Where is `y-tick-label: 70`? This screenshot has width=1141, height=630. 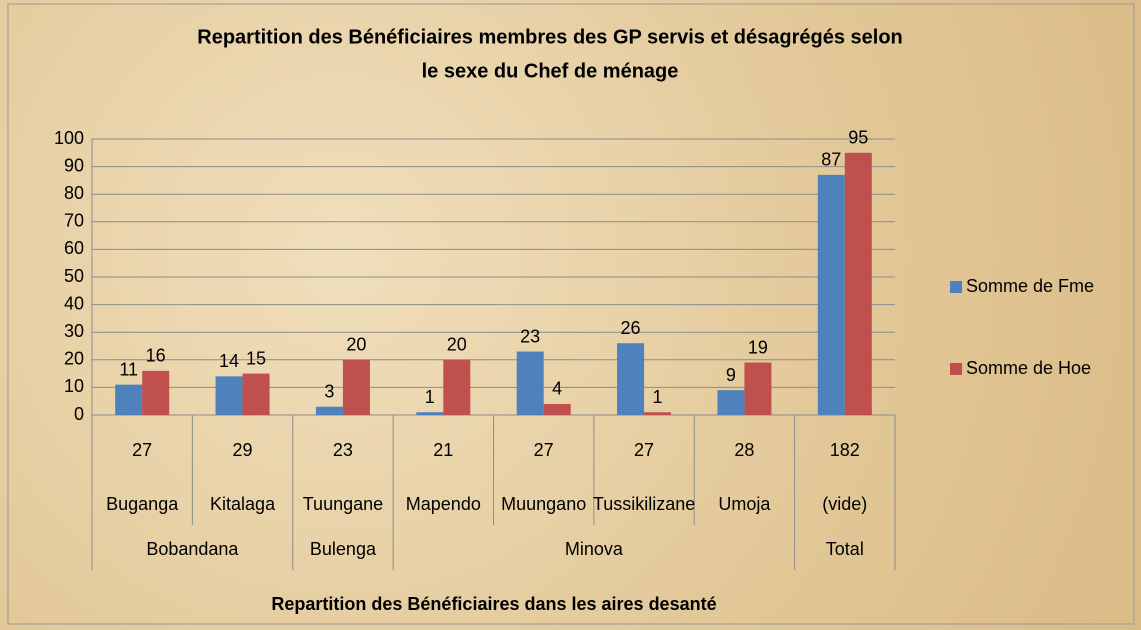 y-tick-label: 70 is located at coordinates (74, 221).